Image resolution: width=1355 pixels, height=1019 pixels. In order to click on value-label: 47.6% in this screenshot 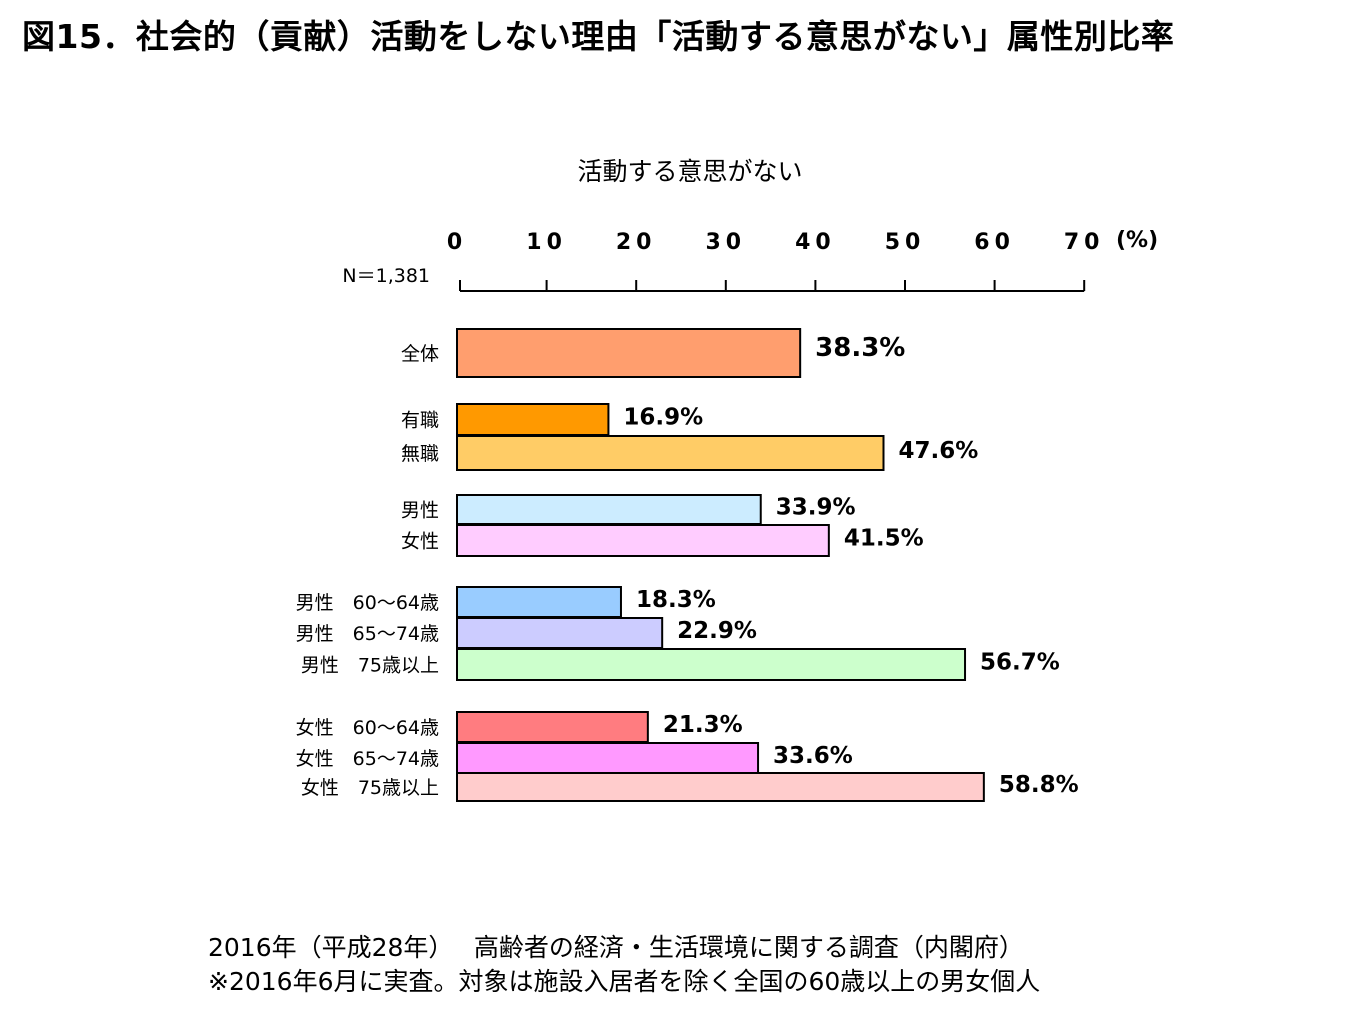, I will do `click(938, 451)`.